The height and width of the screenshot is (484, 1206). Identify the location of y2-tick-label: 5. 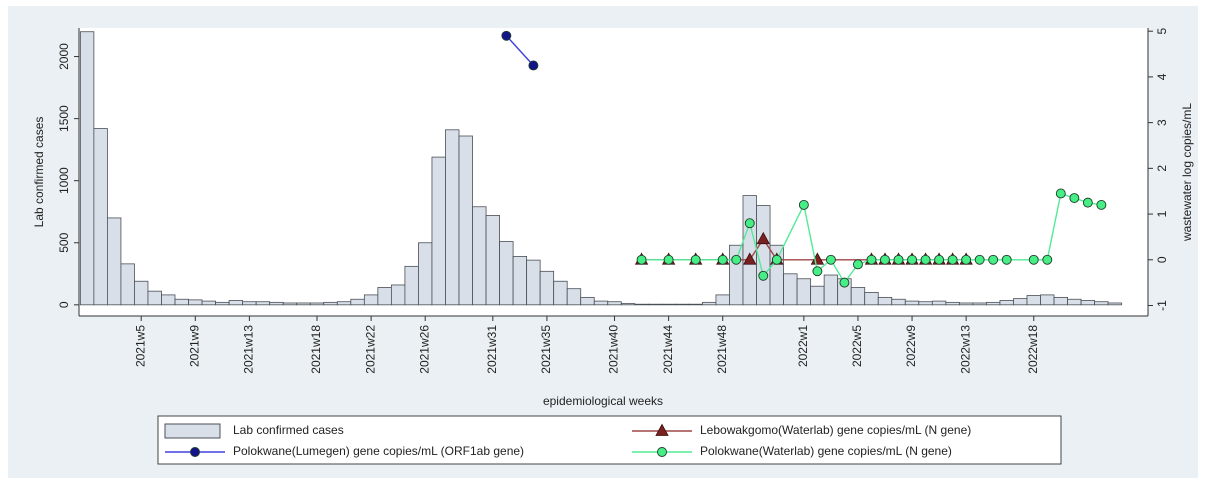
(1162, 31).